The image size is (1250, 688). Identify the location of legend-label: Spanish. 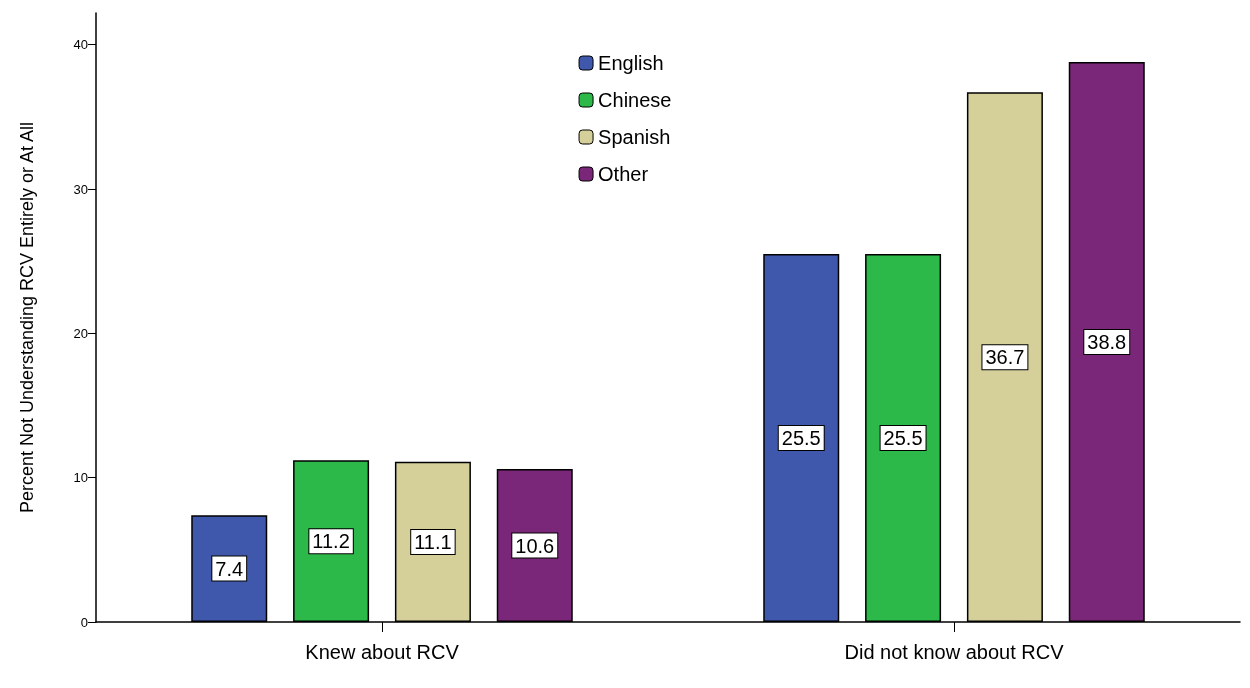
(634, 137).